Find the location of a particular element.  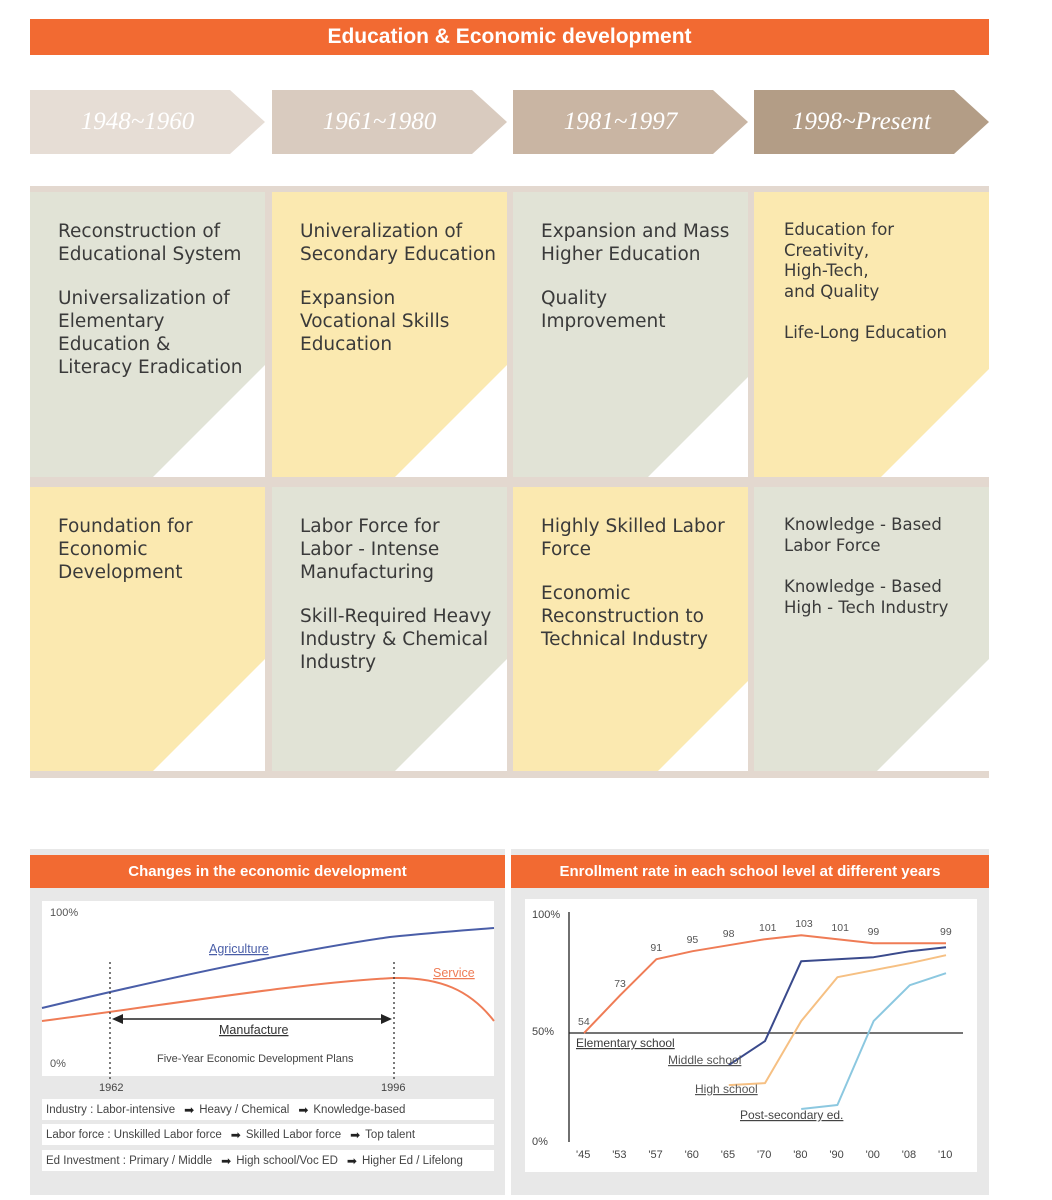

period-arrow-2: 1961~1980 is located at coordinates (389, 122).